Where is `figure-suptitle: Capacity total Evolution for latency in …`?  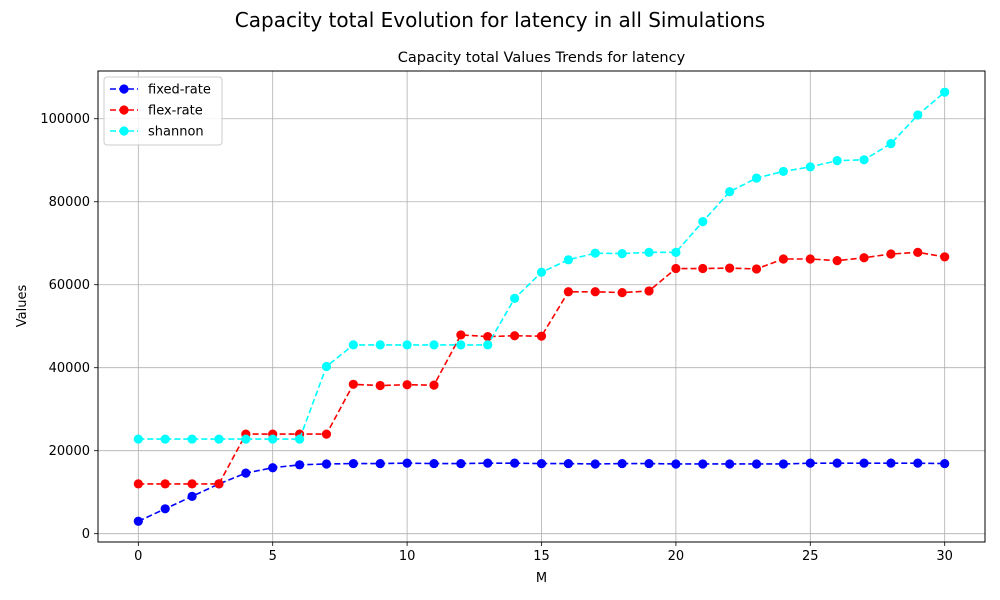
figure-suptitle: Capacity total Evolution for latency in … is located at coordinates (500, 20).